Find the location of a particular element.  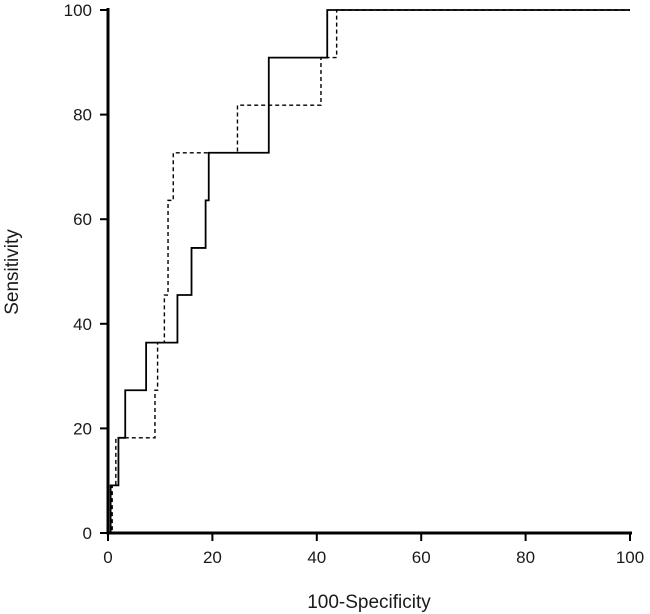

y-tick-label: 100 is located at coordinates (78, 10).